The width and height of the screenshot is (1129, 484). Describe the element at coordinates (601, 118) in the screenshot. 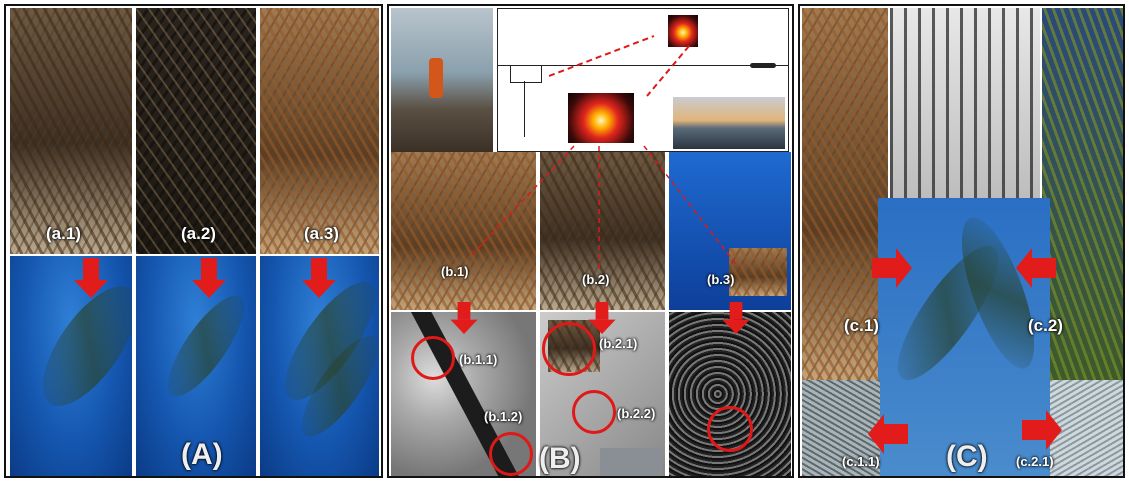

I see `lamp-large-image` at that location.